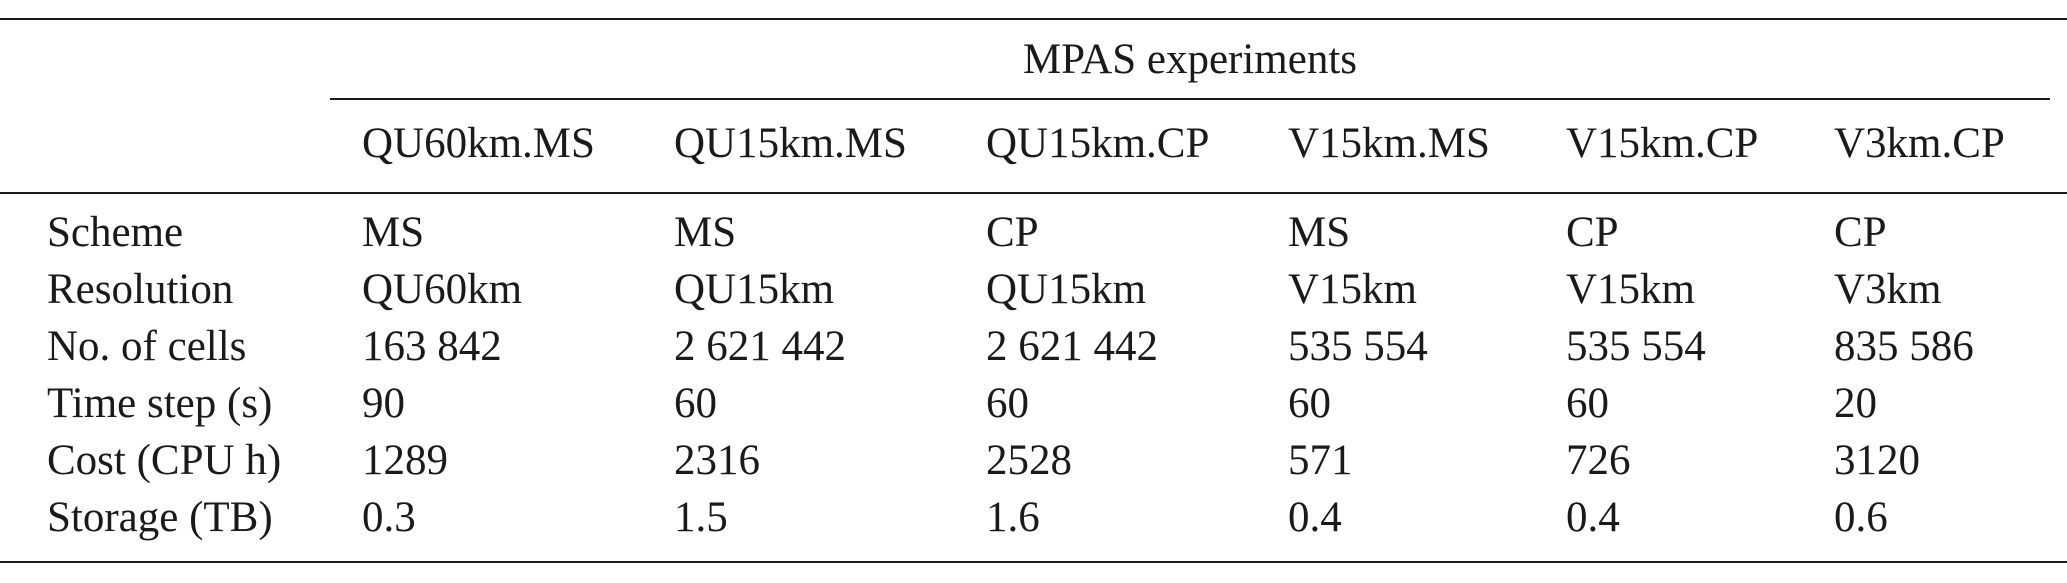 The height and width of the screenshot is (583, 2067). What do you see at coordinates (1190, 59) in the screenshot?
I see `group-header: MPAS experiments` at bounding box center [1190, 59].